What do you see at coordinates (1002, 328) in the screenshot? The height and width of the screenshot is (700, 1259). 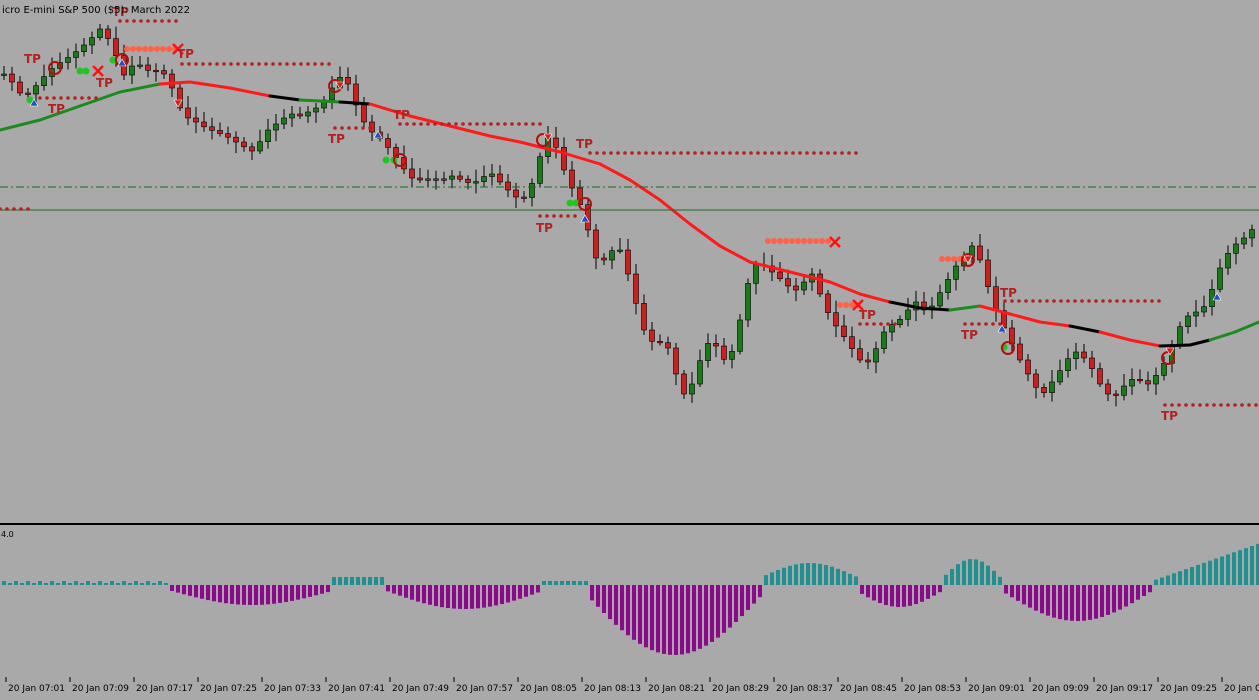 I see `arrow-up-icon` at bounding box center [1002, 328].